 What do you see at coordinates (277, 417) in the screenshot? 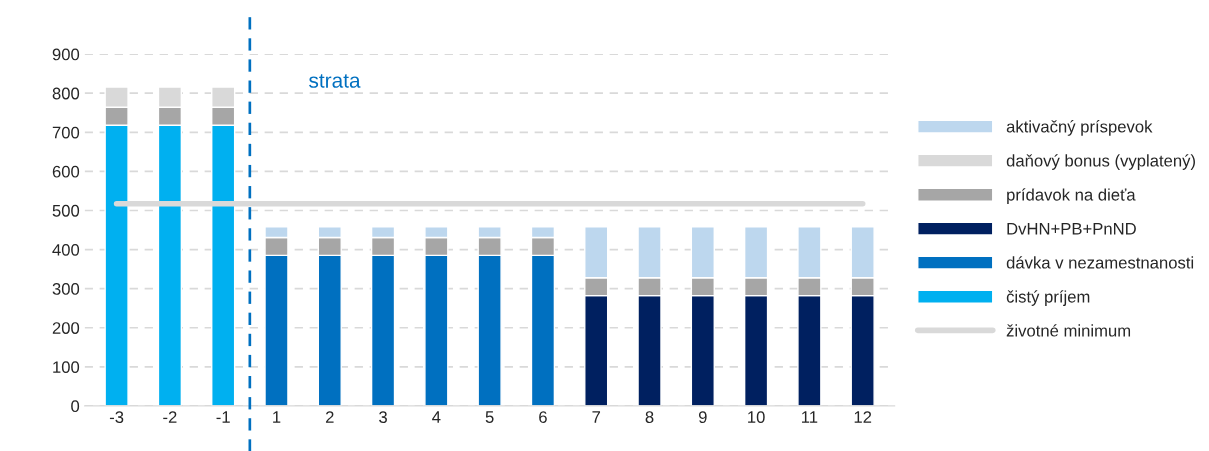
I see `x-tick-label: 1` at bounding box center [277, 417].